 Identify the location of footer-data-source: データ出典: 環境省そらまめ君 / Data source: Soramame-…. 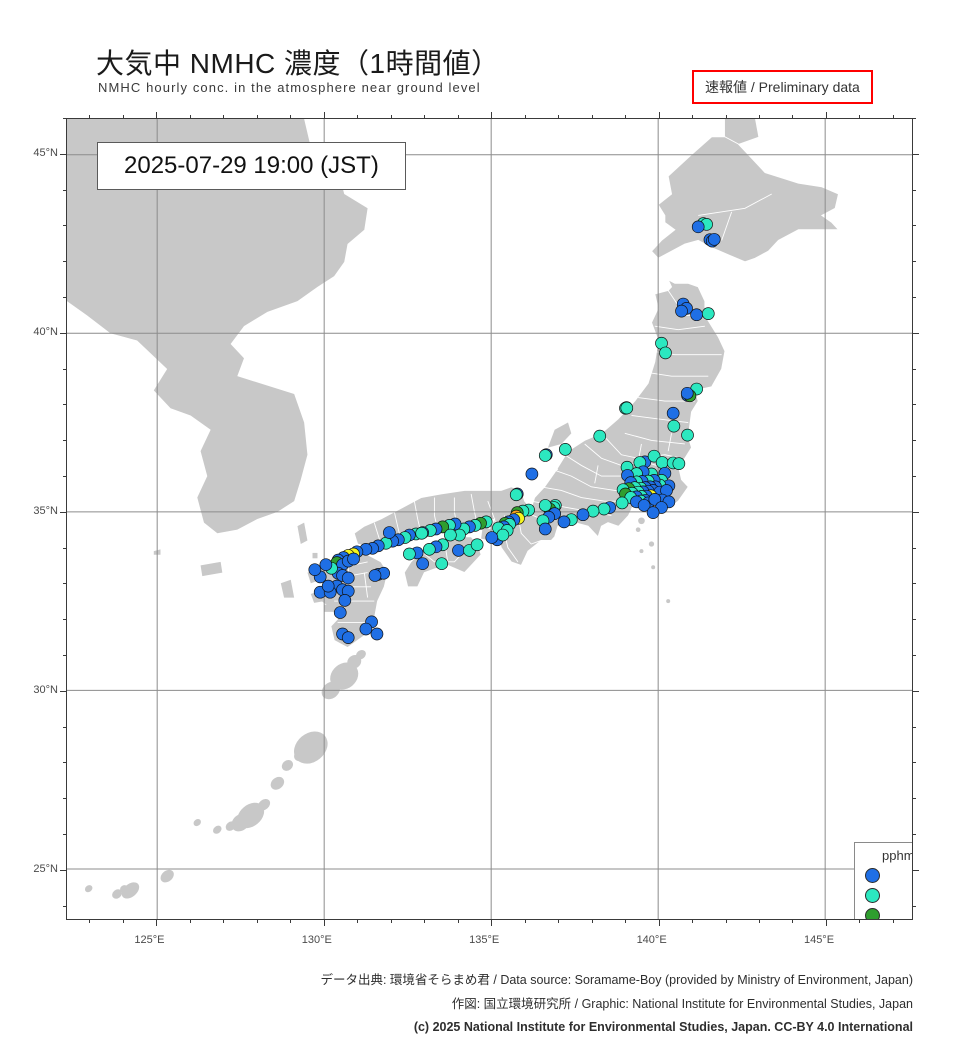
(616, 980).